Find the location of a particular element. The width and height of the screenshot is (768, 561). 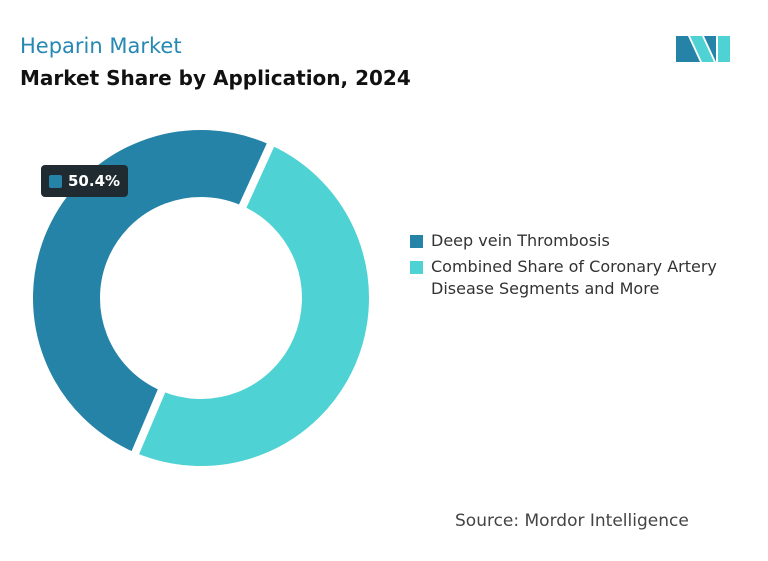

legend-item: Deep vein Thrombosis is located at coordinates (585, 241).